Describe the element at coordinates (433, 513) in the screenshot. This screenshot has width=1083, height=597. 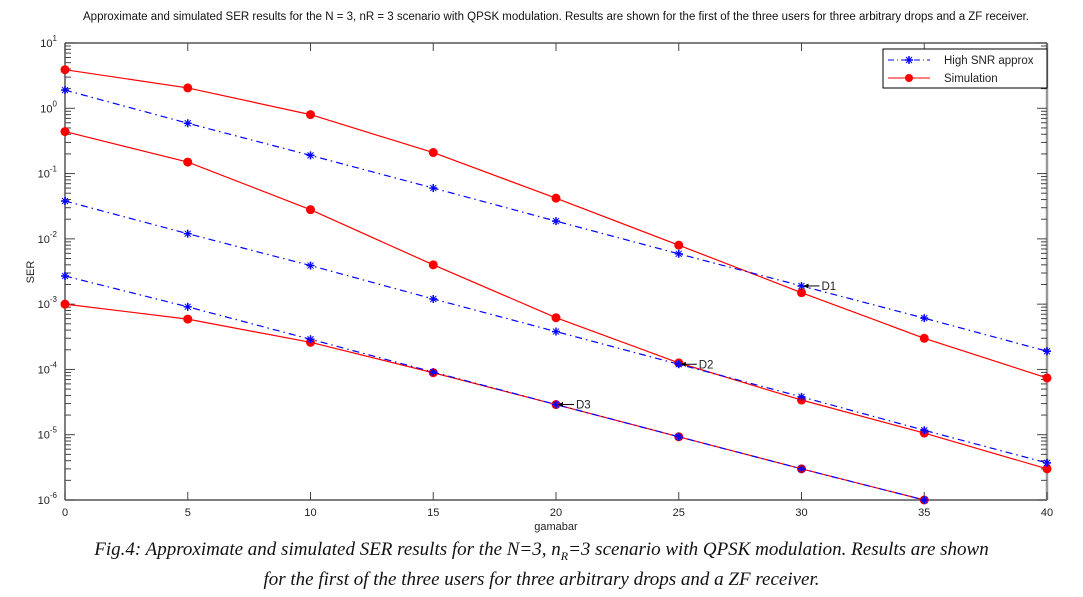
I see `x-tick-label: 15` at that location.